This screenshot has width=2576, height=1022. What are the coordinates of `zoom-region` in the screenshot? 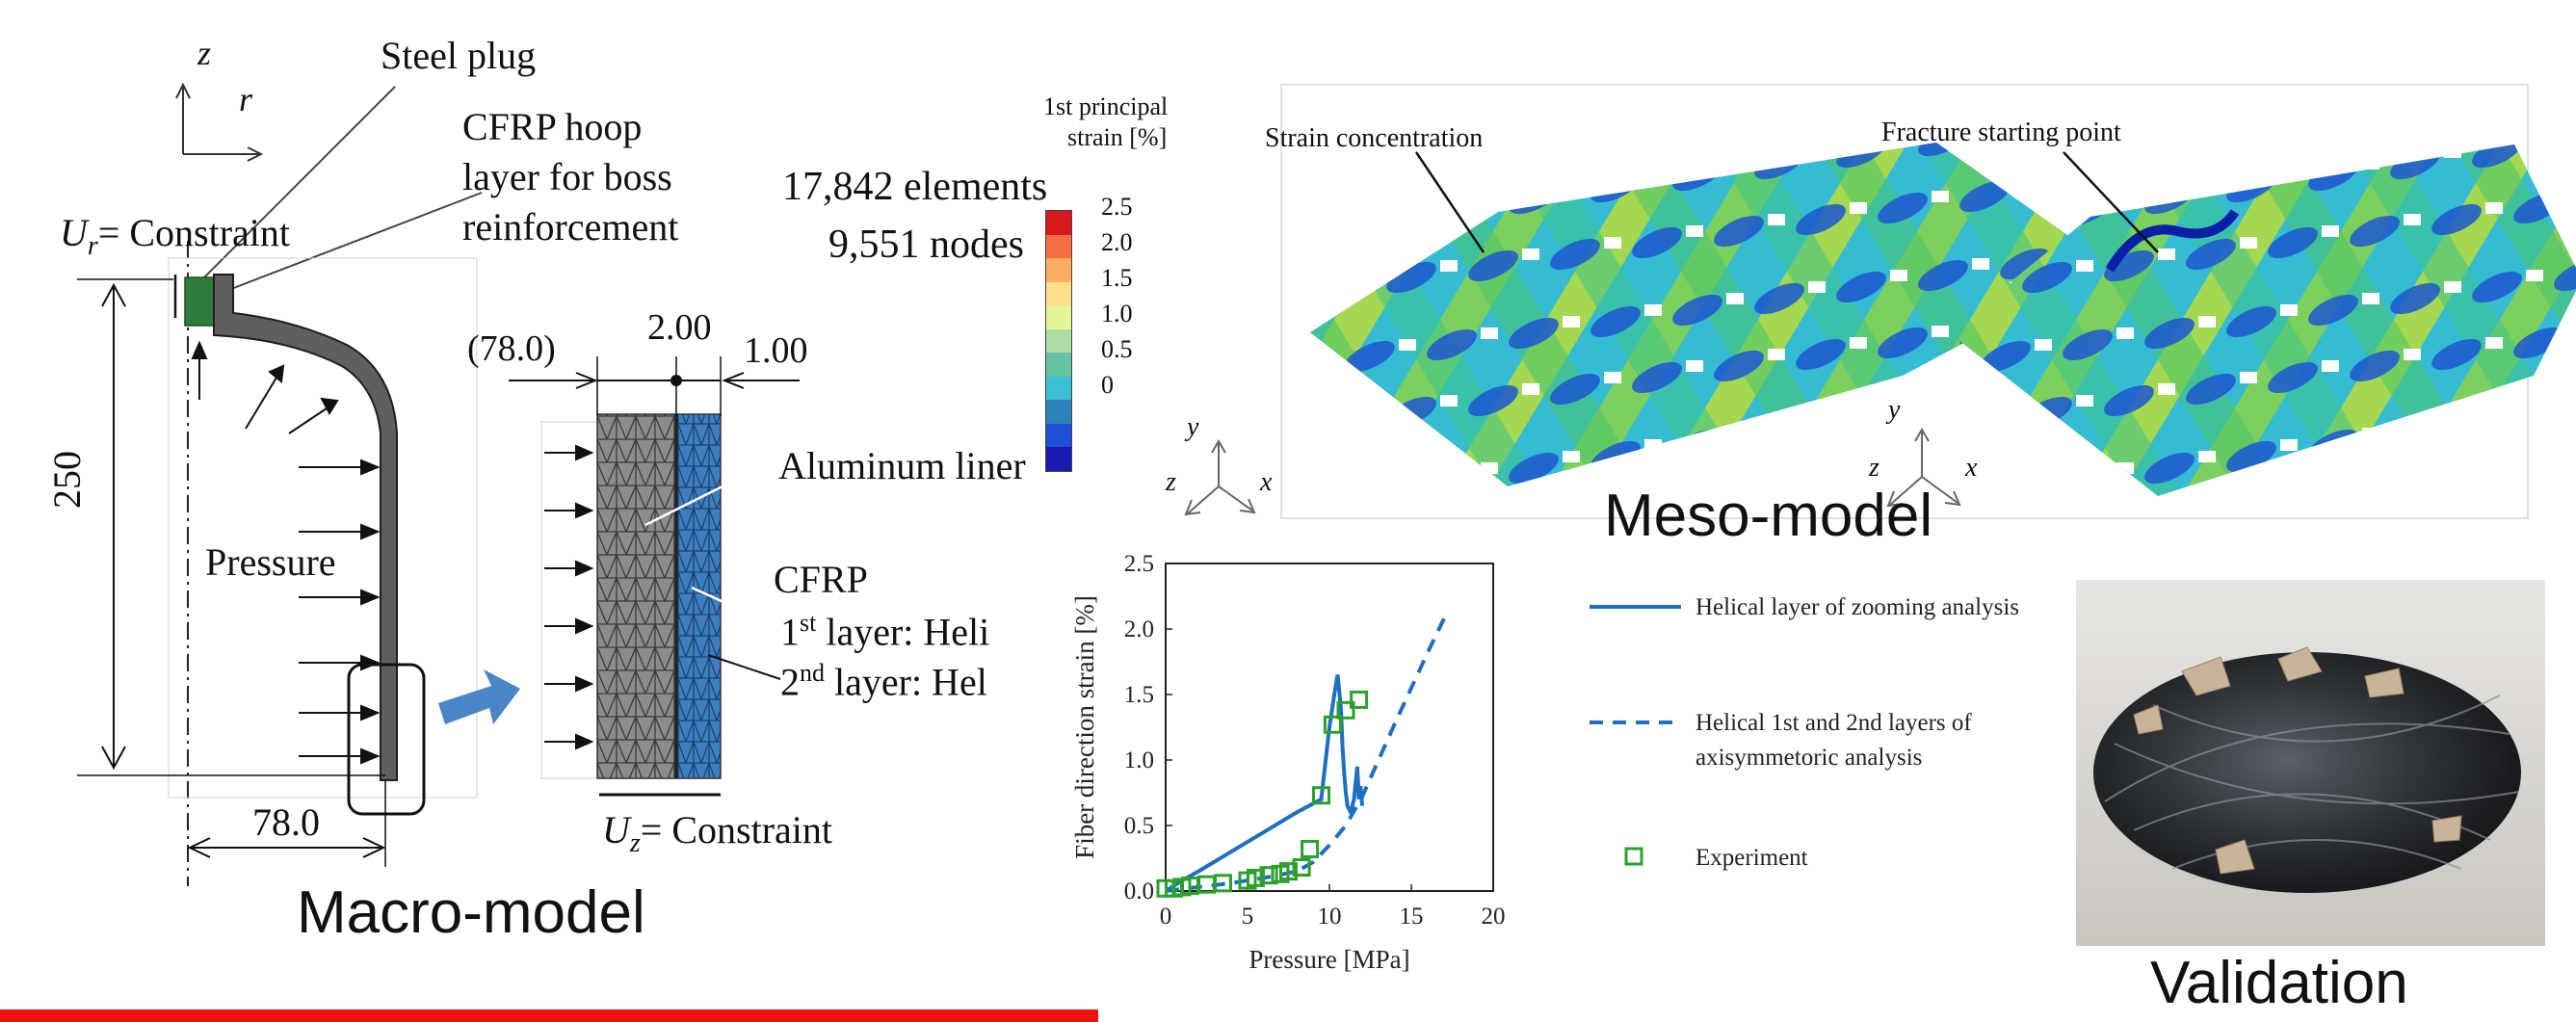 It's located at (387, 739).